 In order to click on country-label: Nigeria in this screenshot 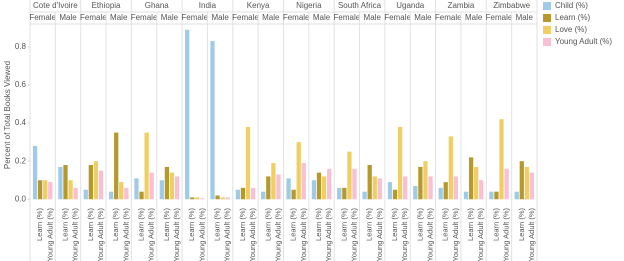, I will do `click(309, 5)`.